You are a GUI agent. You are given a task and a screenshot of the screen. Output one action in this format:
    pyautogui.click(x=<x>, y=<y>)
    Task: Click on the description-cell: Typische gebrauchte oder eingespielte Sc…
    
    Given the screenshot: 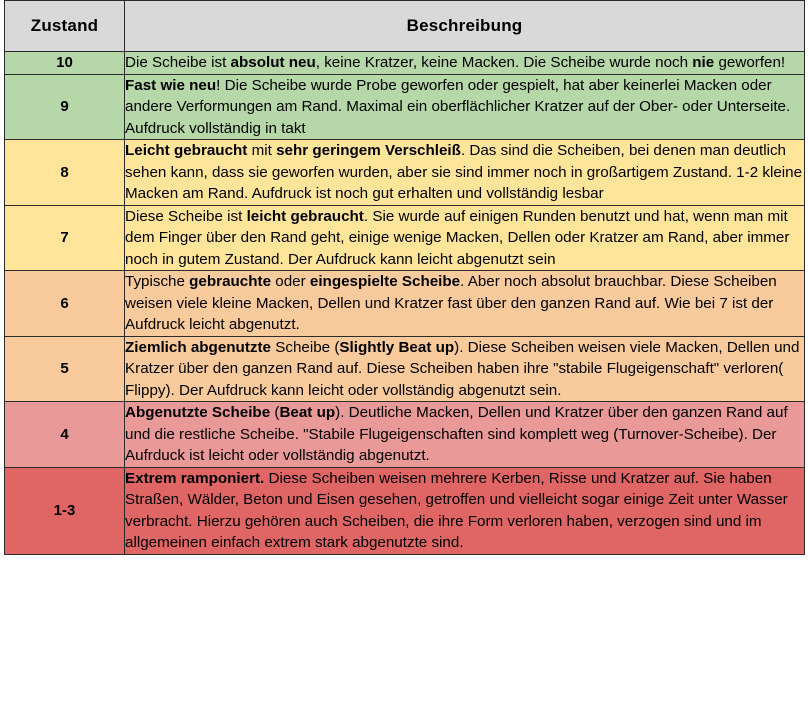 What is the action you would take?
    pyautogui.click(x=464, y=303)
    